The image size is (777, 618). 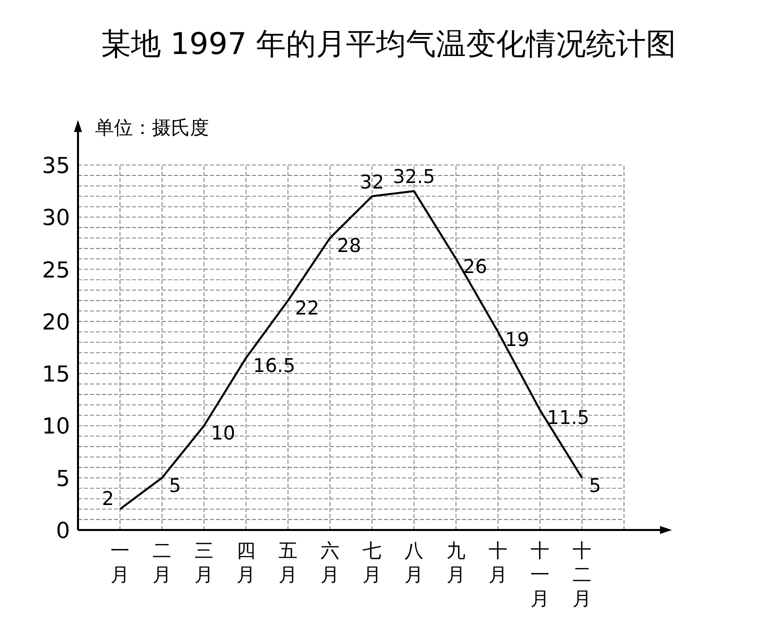 I want to click on x-tick-label: 六月, so click(x=330, y=563).